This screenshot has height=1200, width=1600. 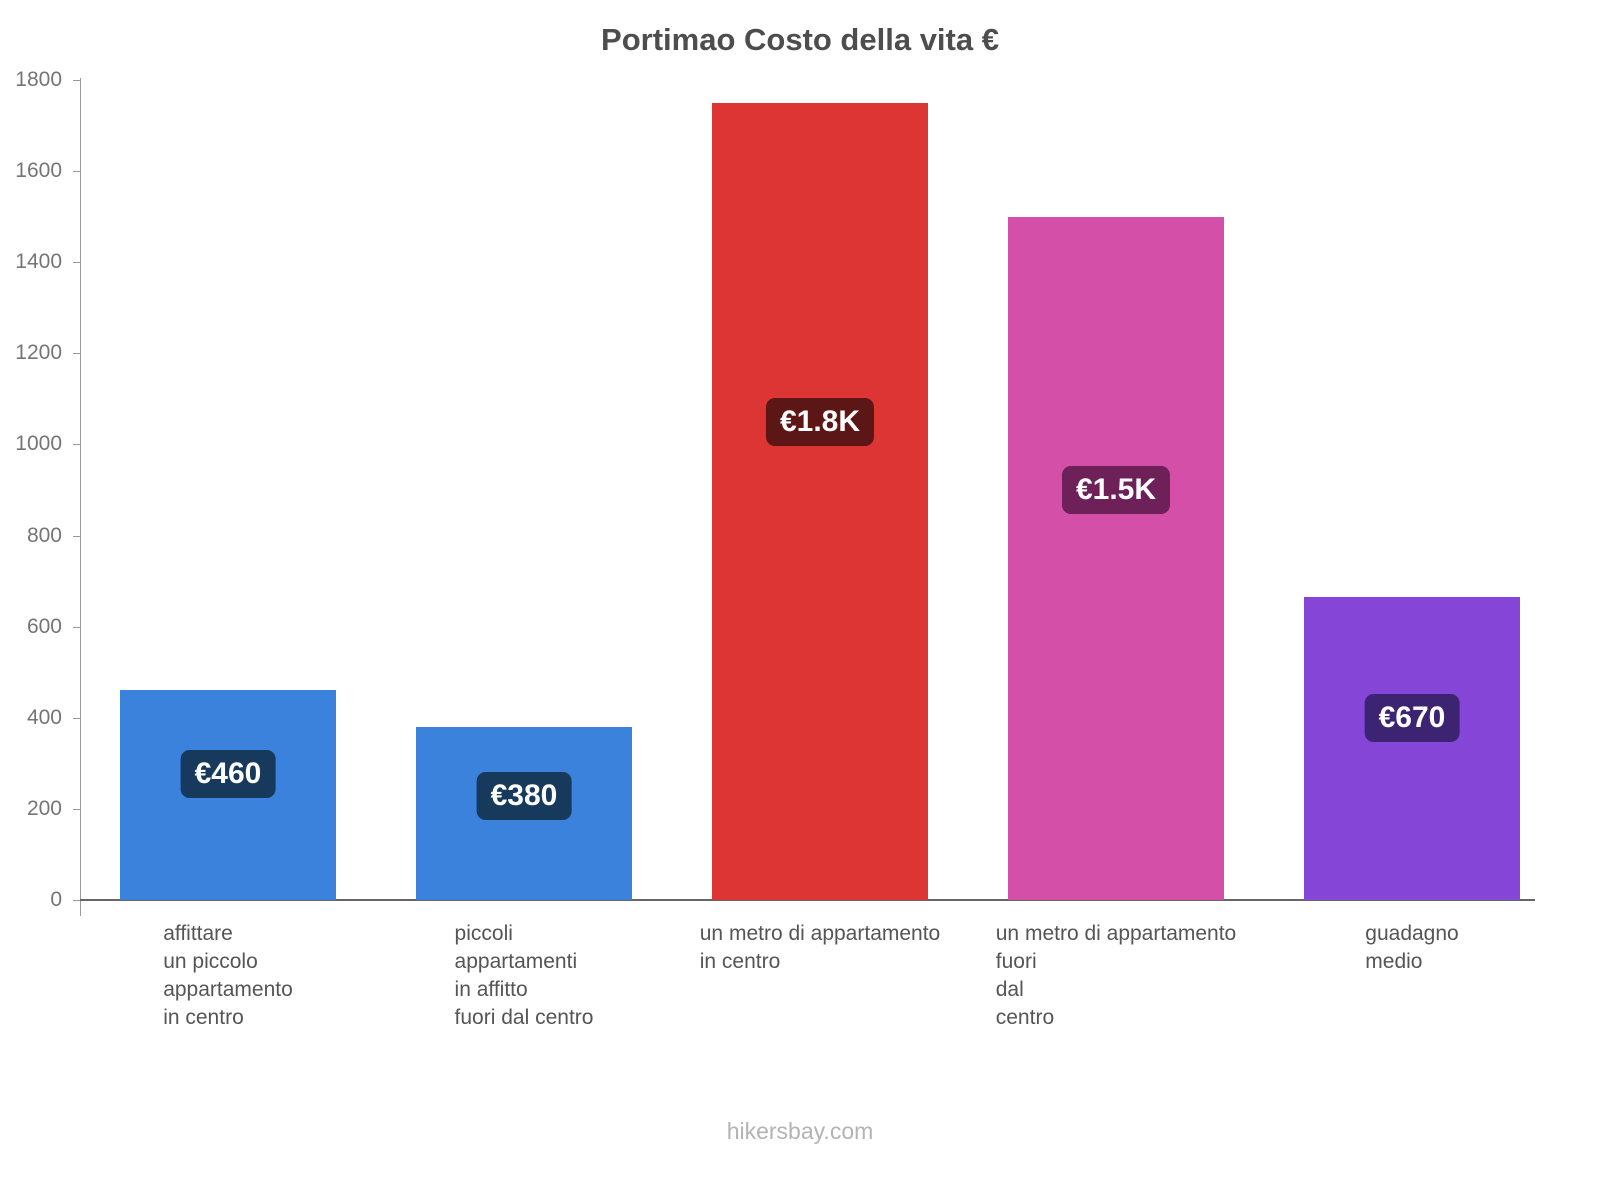 I want to click on y-axis-tick-label: 1200, so click(x=38, y=353).